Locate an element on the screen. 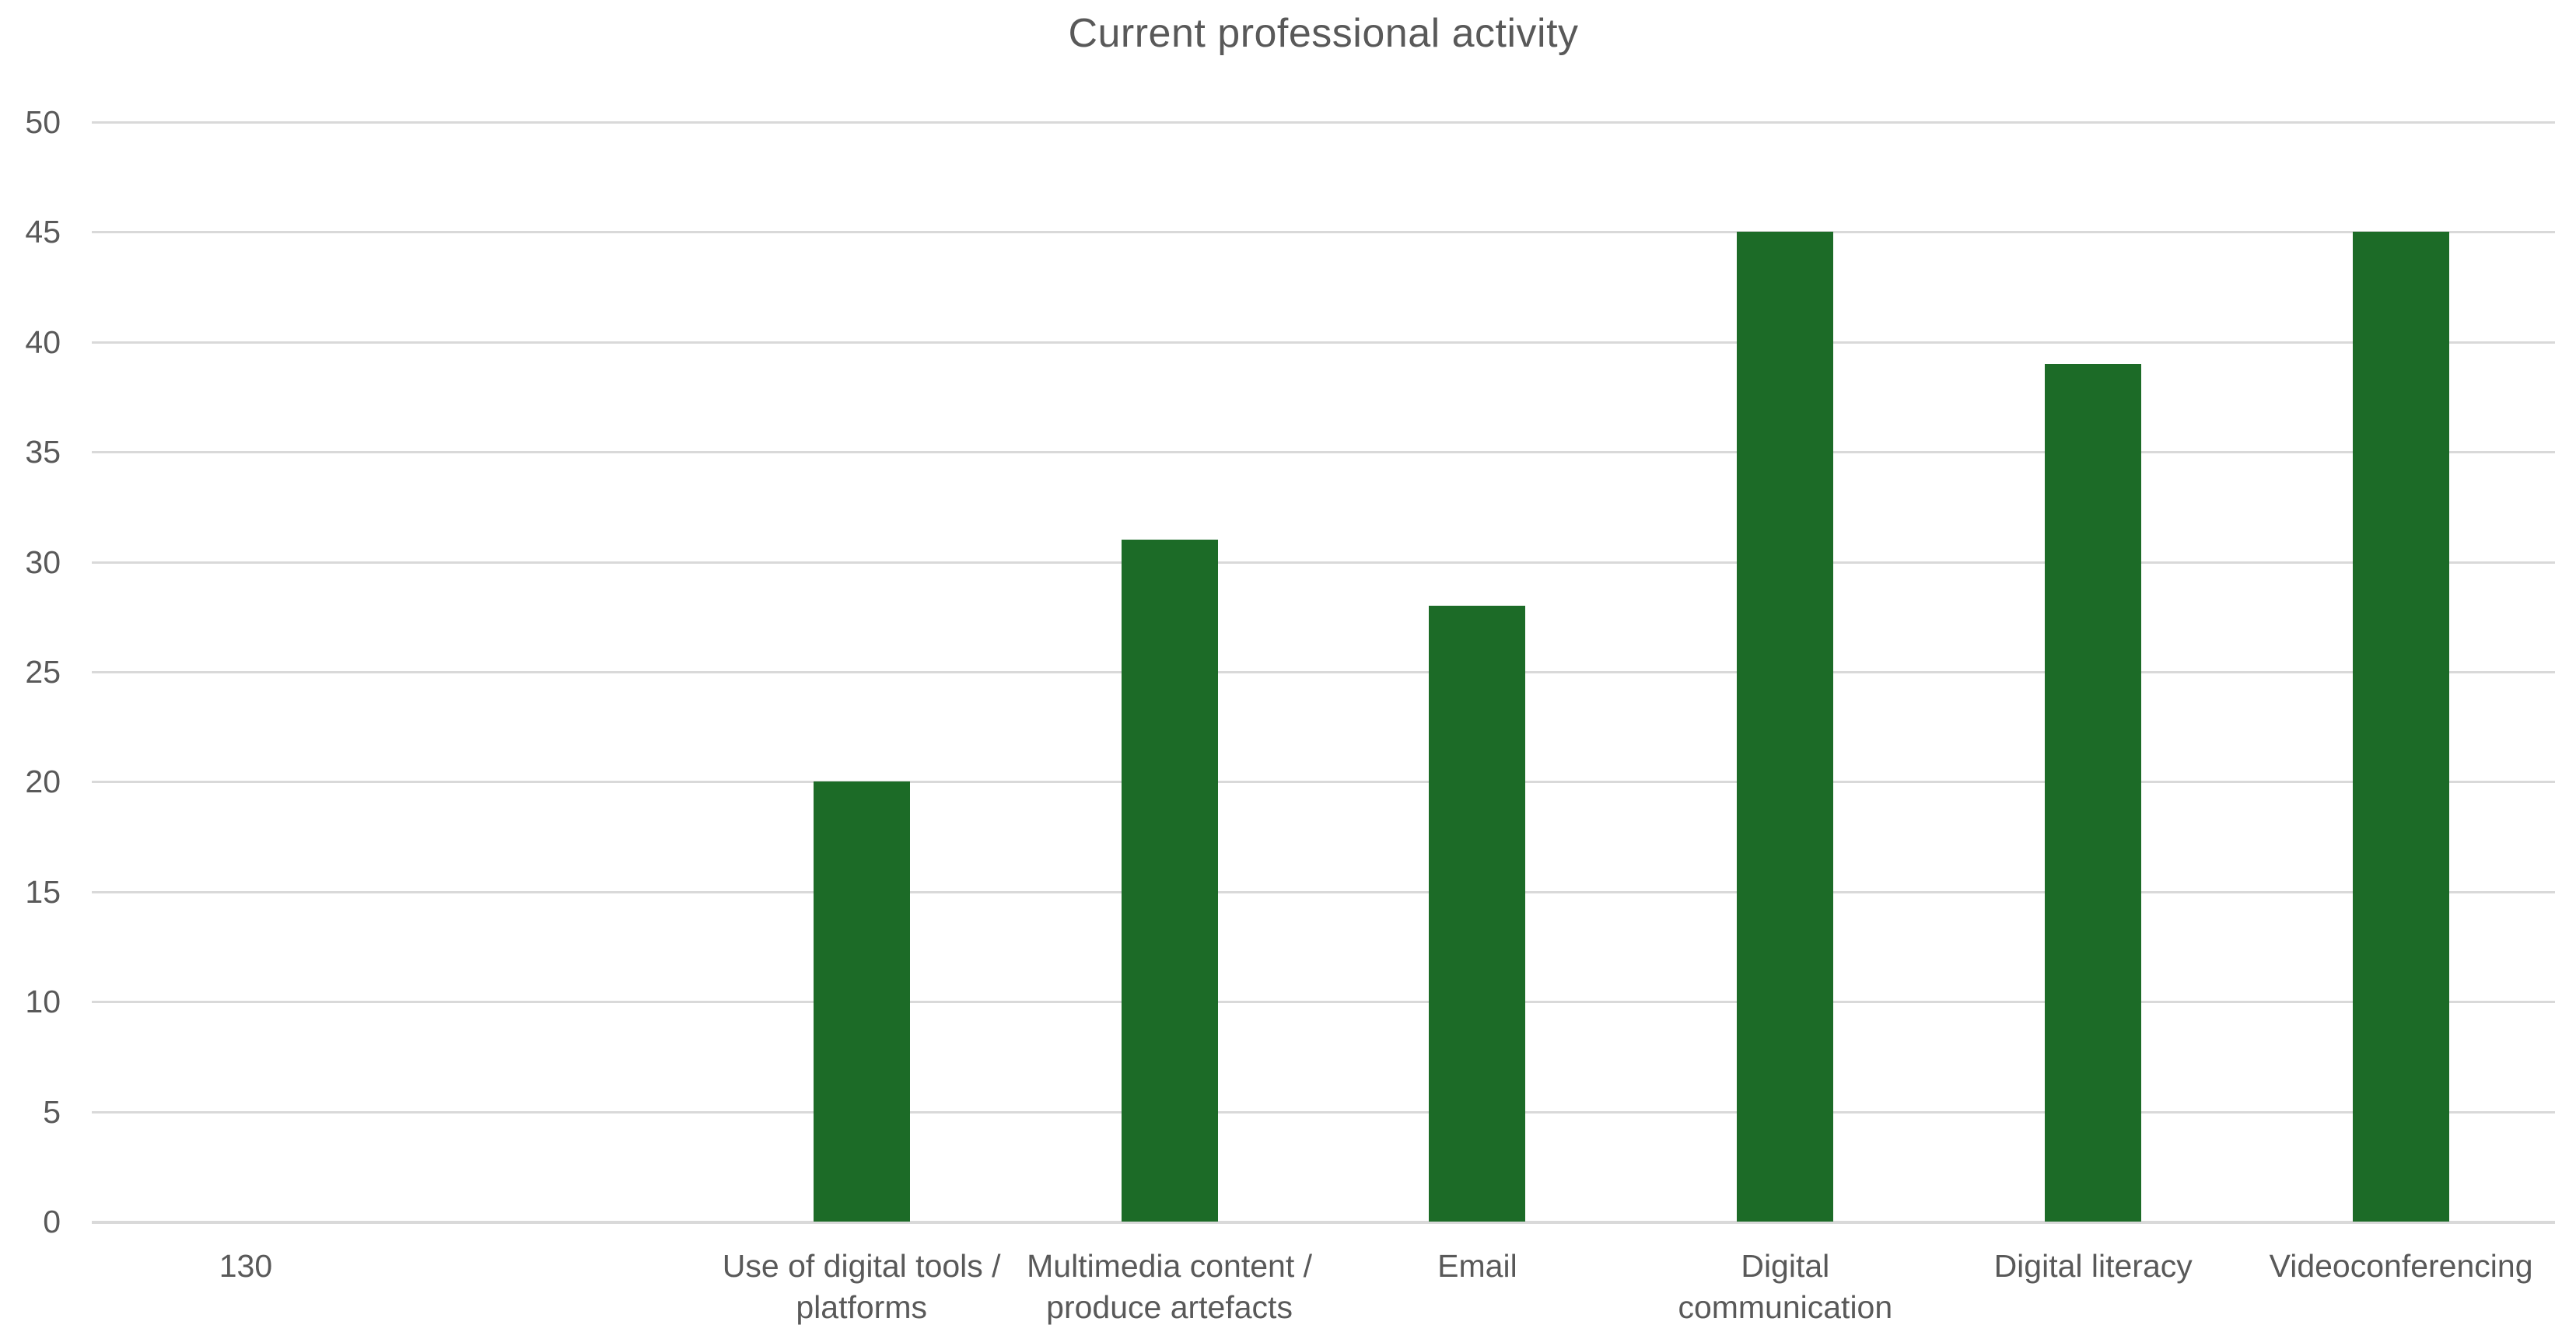 Image resolution: width=2576 pixels, height=1339 pixels. y-tick-label-50: 50 is located at coordinates (43, 122).